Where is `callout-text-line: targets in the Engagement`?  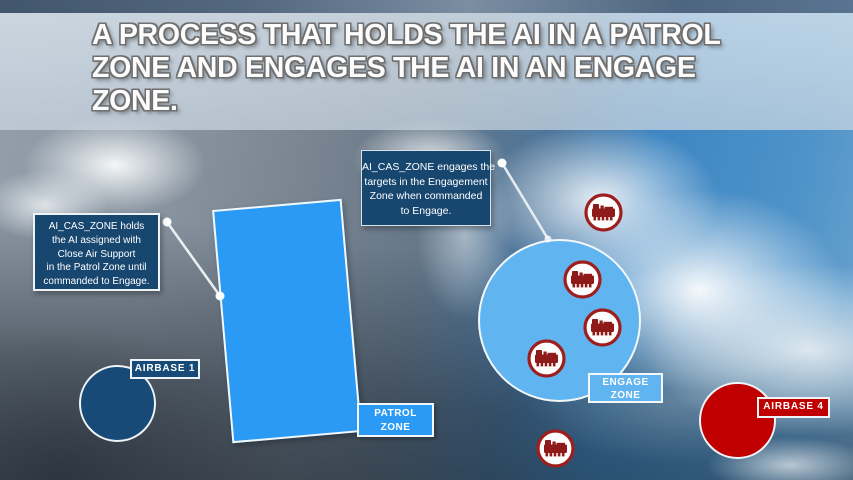
callout-text-line: targets in the Engagement is located at coordinates (426, 181).